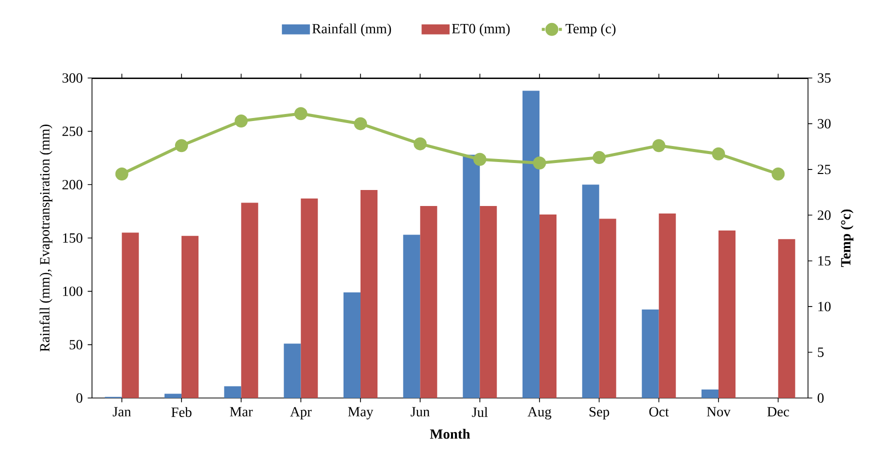 The height and width of the screenshot is (474, 873). Describe the element at coordinates (540, 413) in the screenshot. I see `x-tick-label: Aug` at that location.